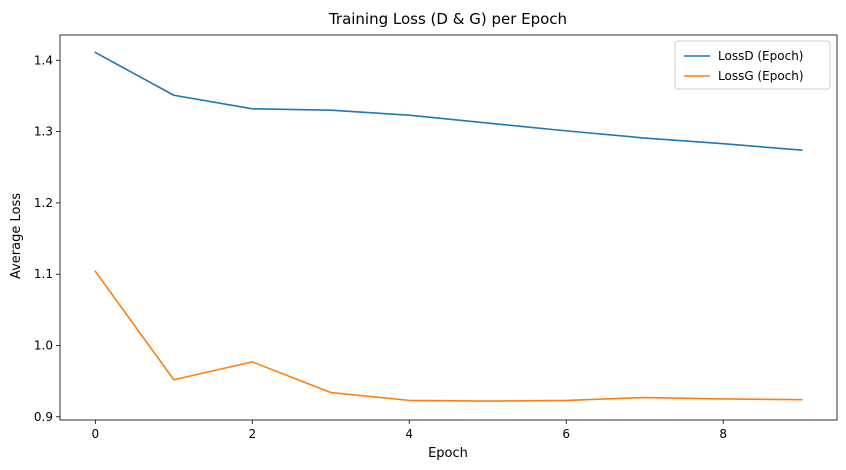 The image size is (846, 470). What do you see at coordinates (43, 60) in the screenshot?
I see `y-tick-label: 1.4` at bounding box center [43, 60].